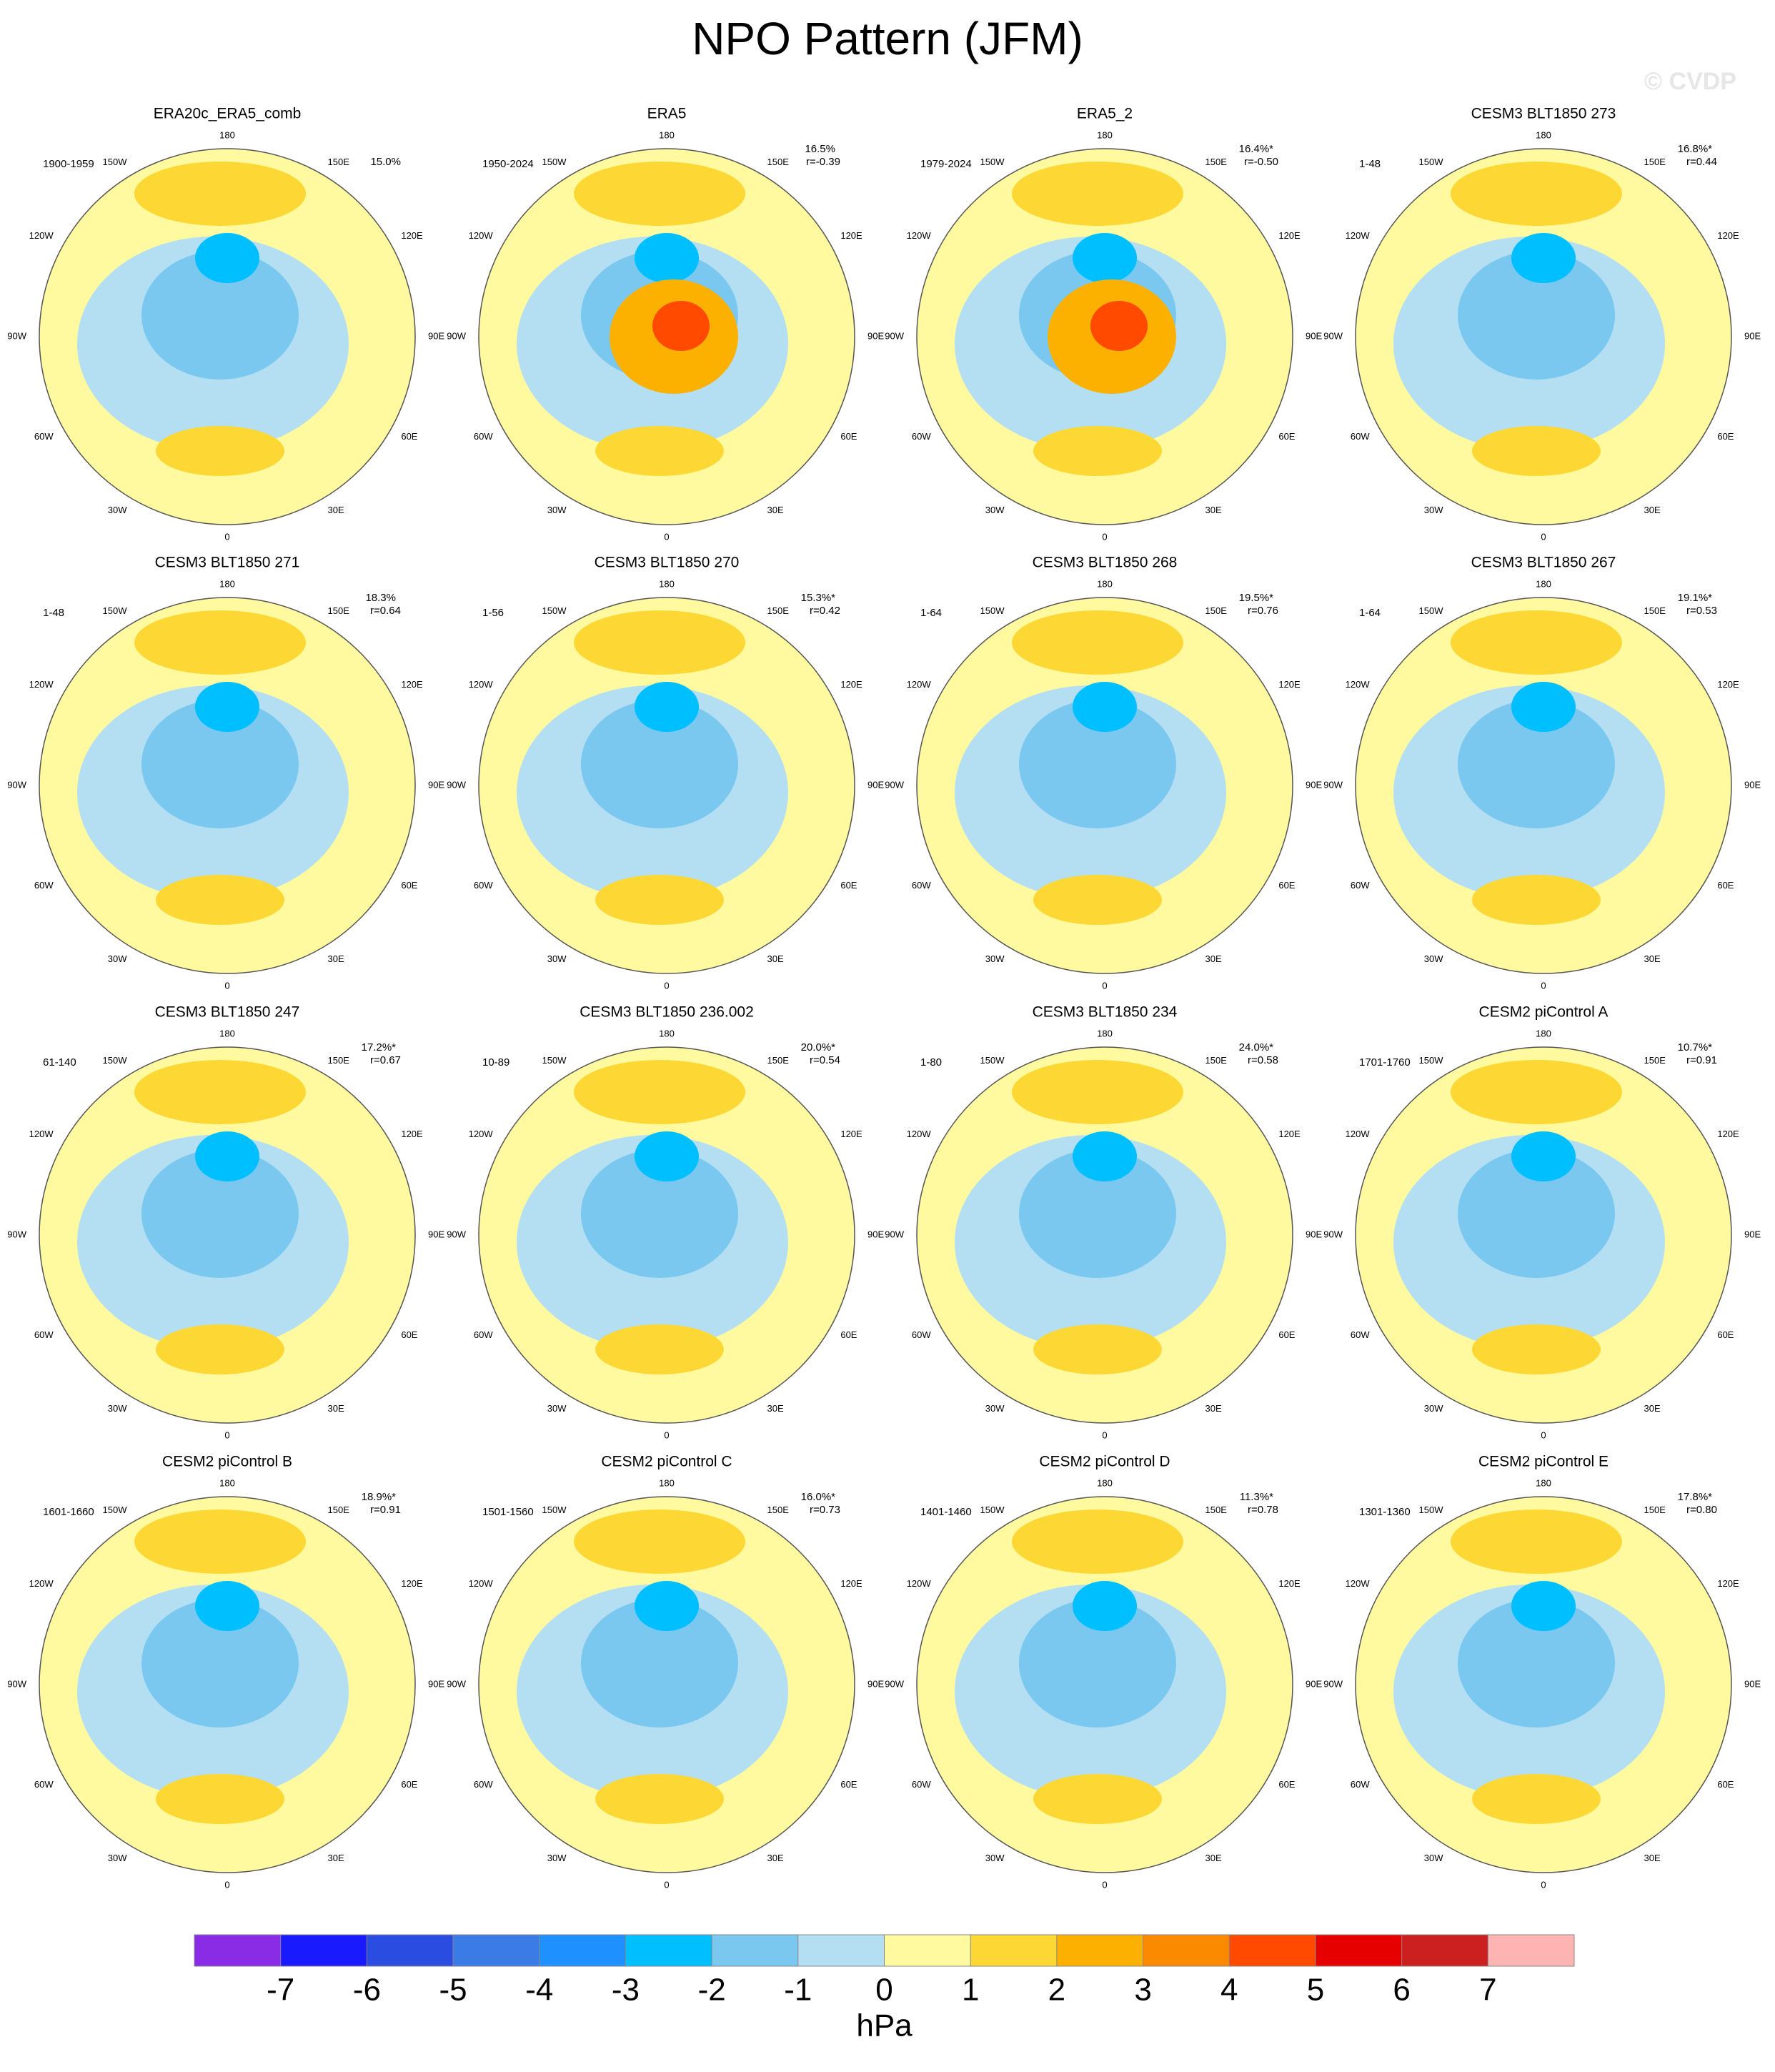 This screenshot has width=1775, height=2072. What do you see at coordinates (1333, 1234) in the screenshot?
I see `longitude-label: 90W` at bounding box center [1333, 1234].